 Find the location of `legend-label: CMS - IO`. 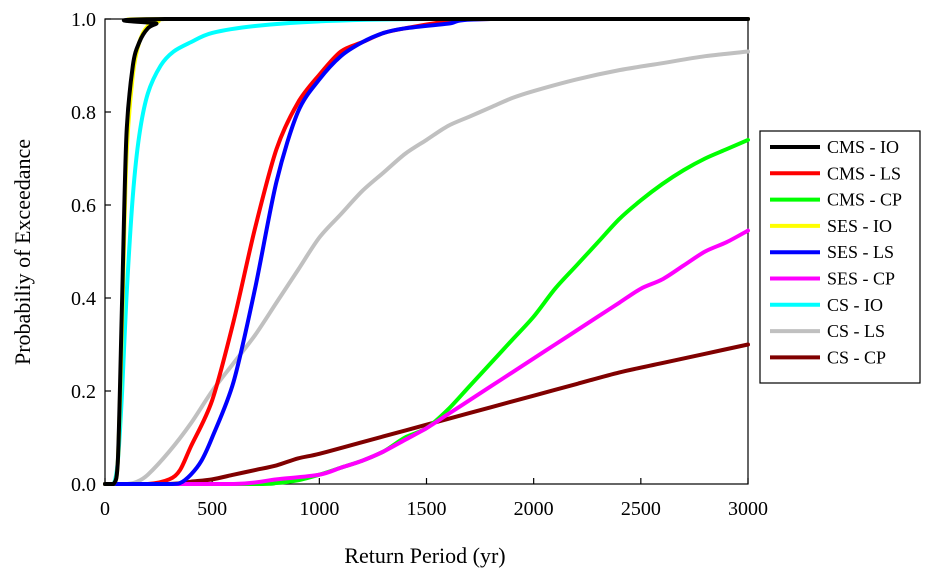

legend-label: CMS - IO is located at coordinates (863, 147).